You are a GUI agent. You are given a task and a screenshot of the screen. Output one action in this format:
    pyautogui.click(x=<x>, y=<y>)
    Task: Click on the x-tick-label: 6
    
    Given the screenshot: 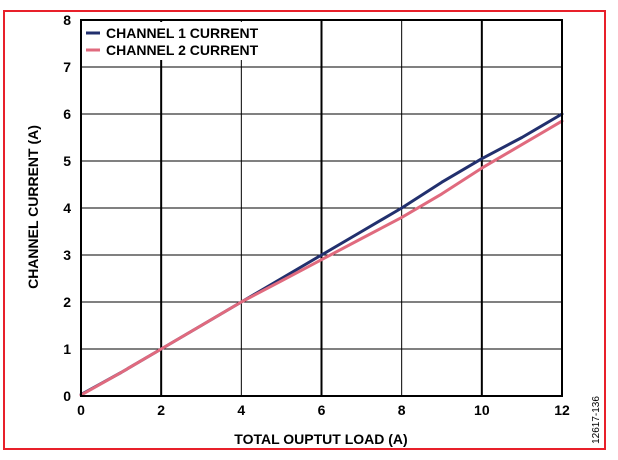 What is the action you would take?
    pyautogui.click(x=322, y=410)
    